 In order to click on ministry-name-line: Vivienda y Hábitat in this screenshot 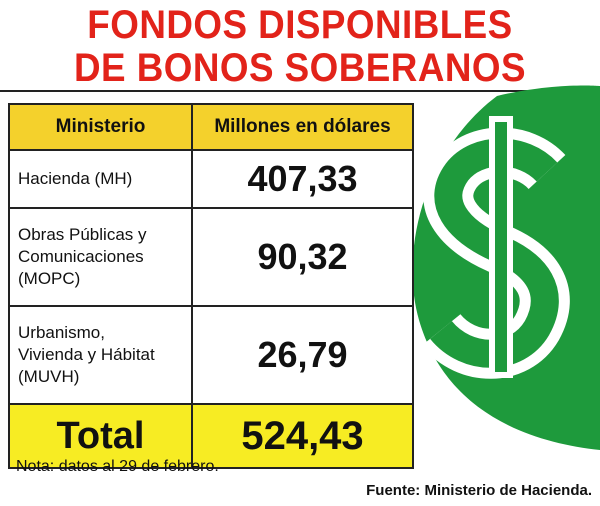, I will do `click(86, 354)`.